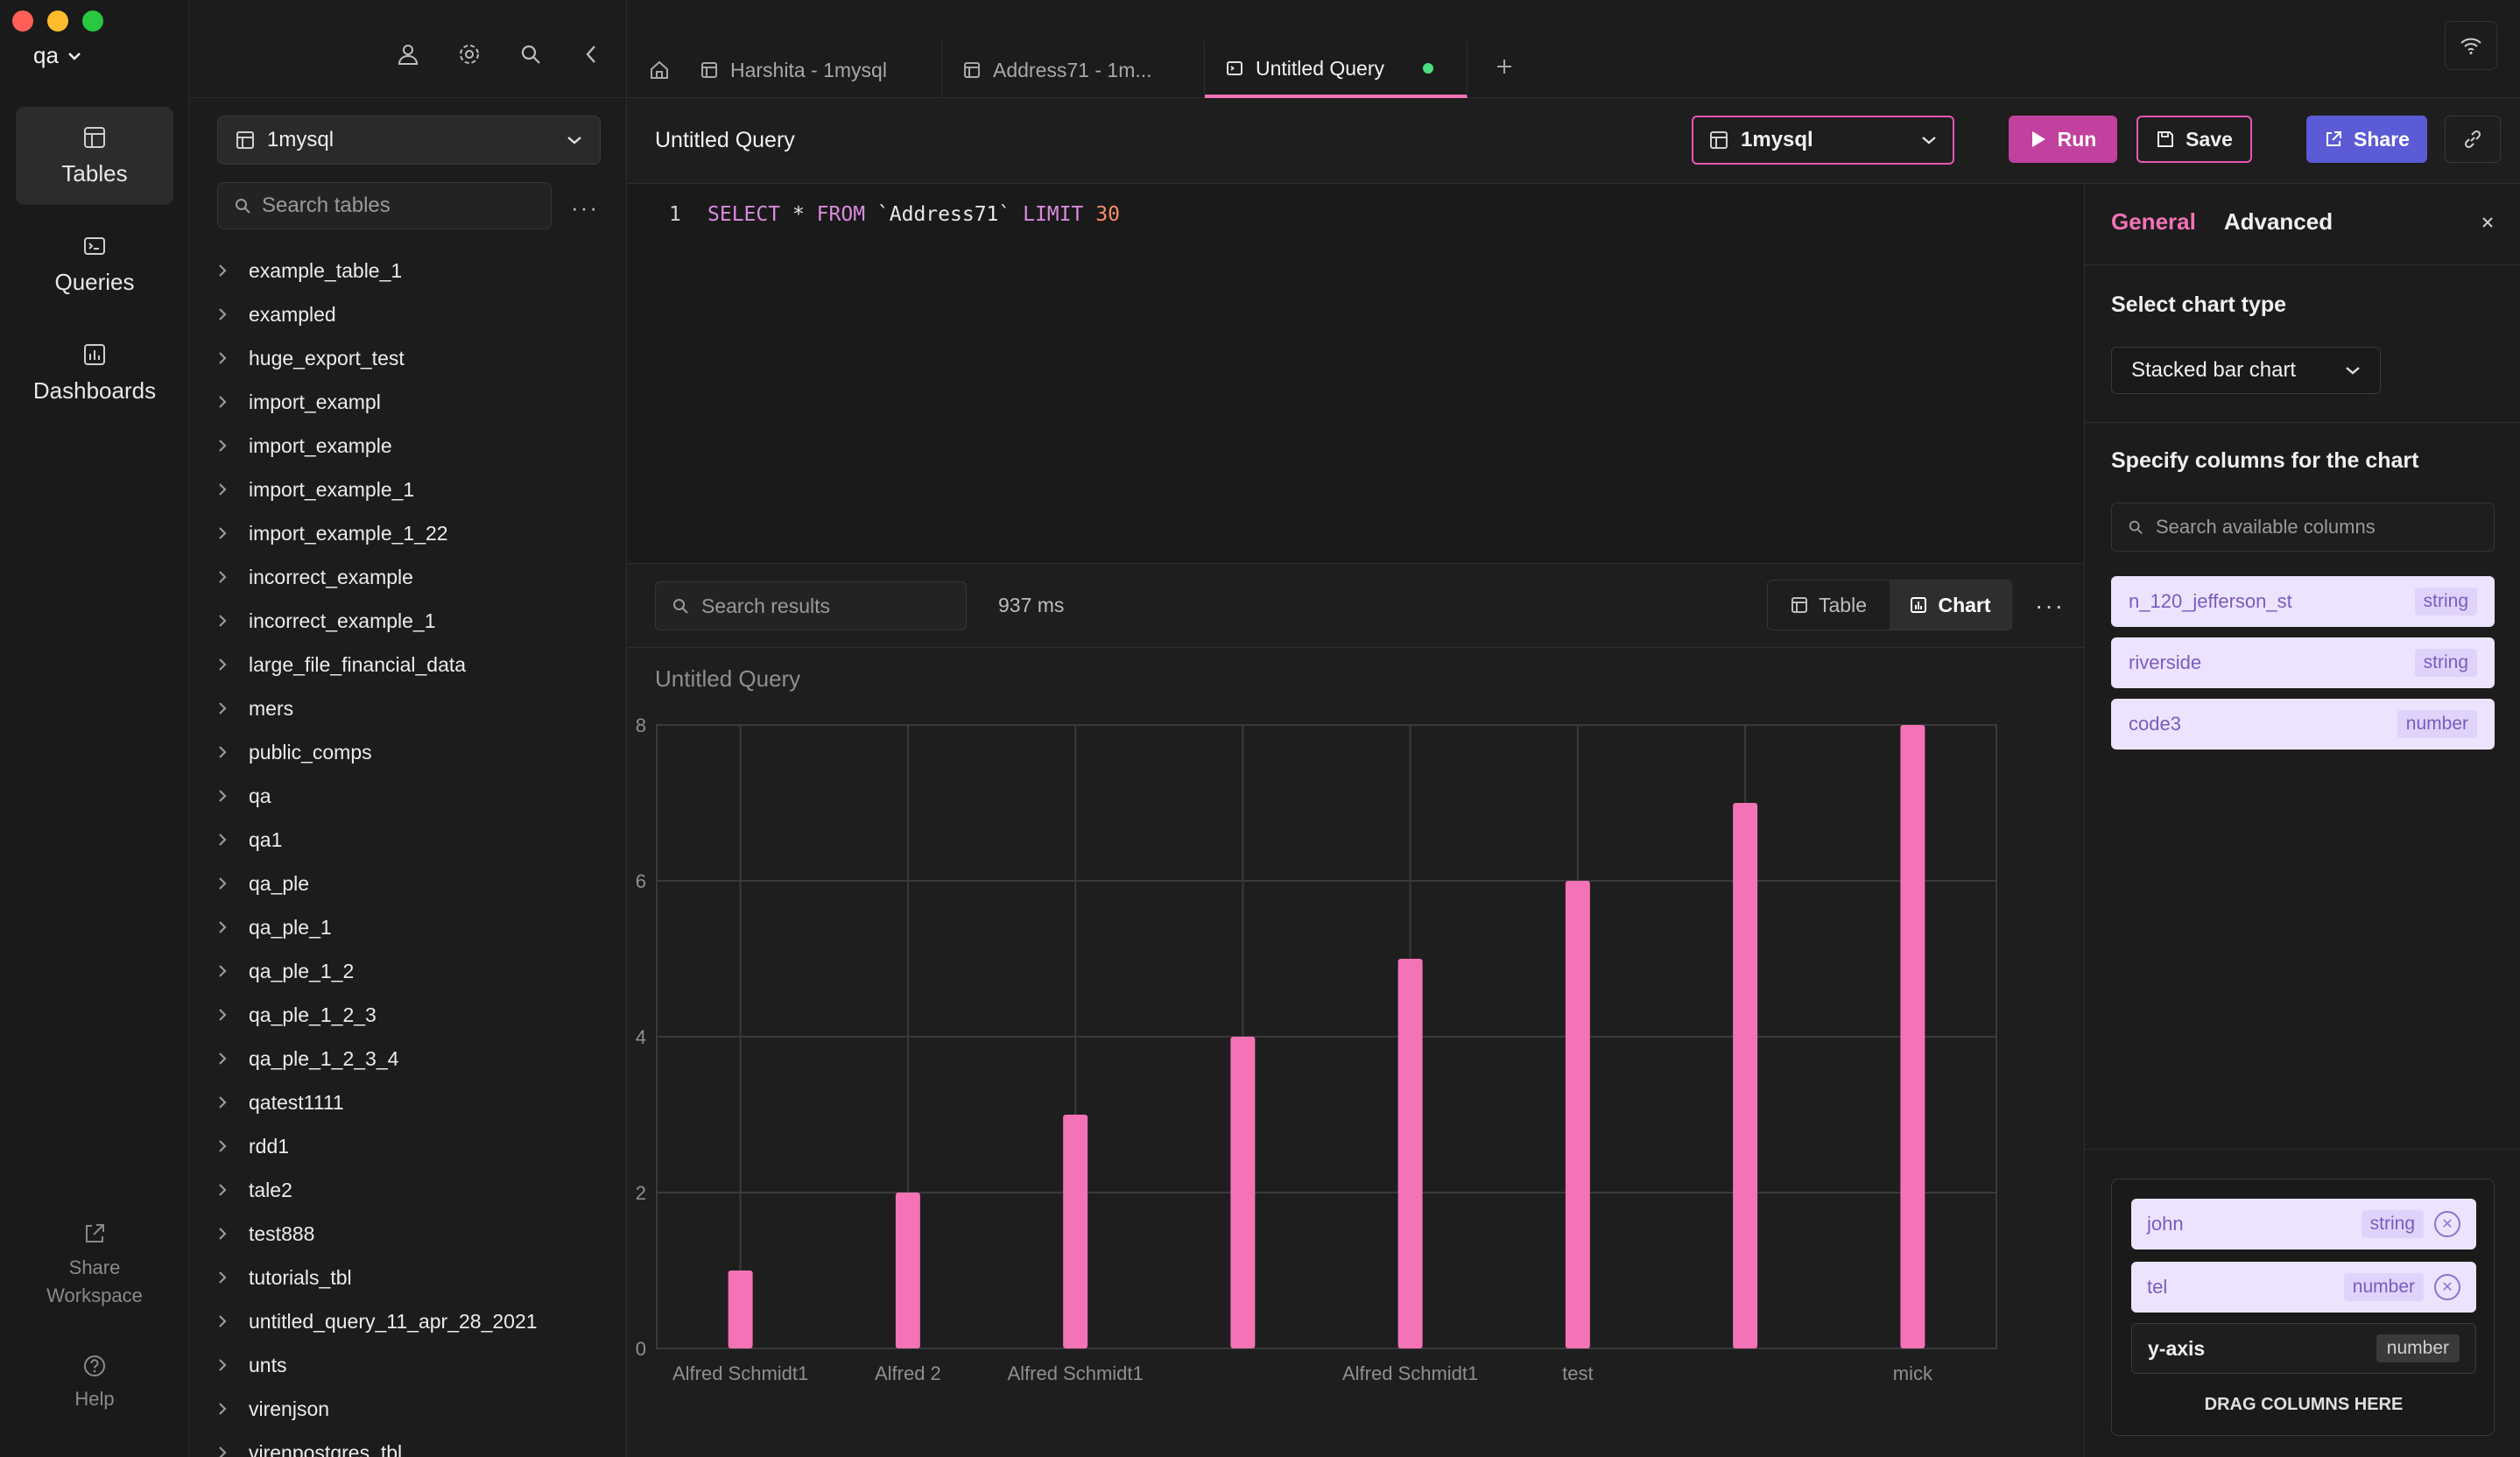 This screenshot has height=1457, width=2520. What do you see at coordinates (408, 54) in the screenshot?
I see `user-icon` at bounding box center [408, 54].